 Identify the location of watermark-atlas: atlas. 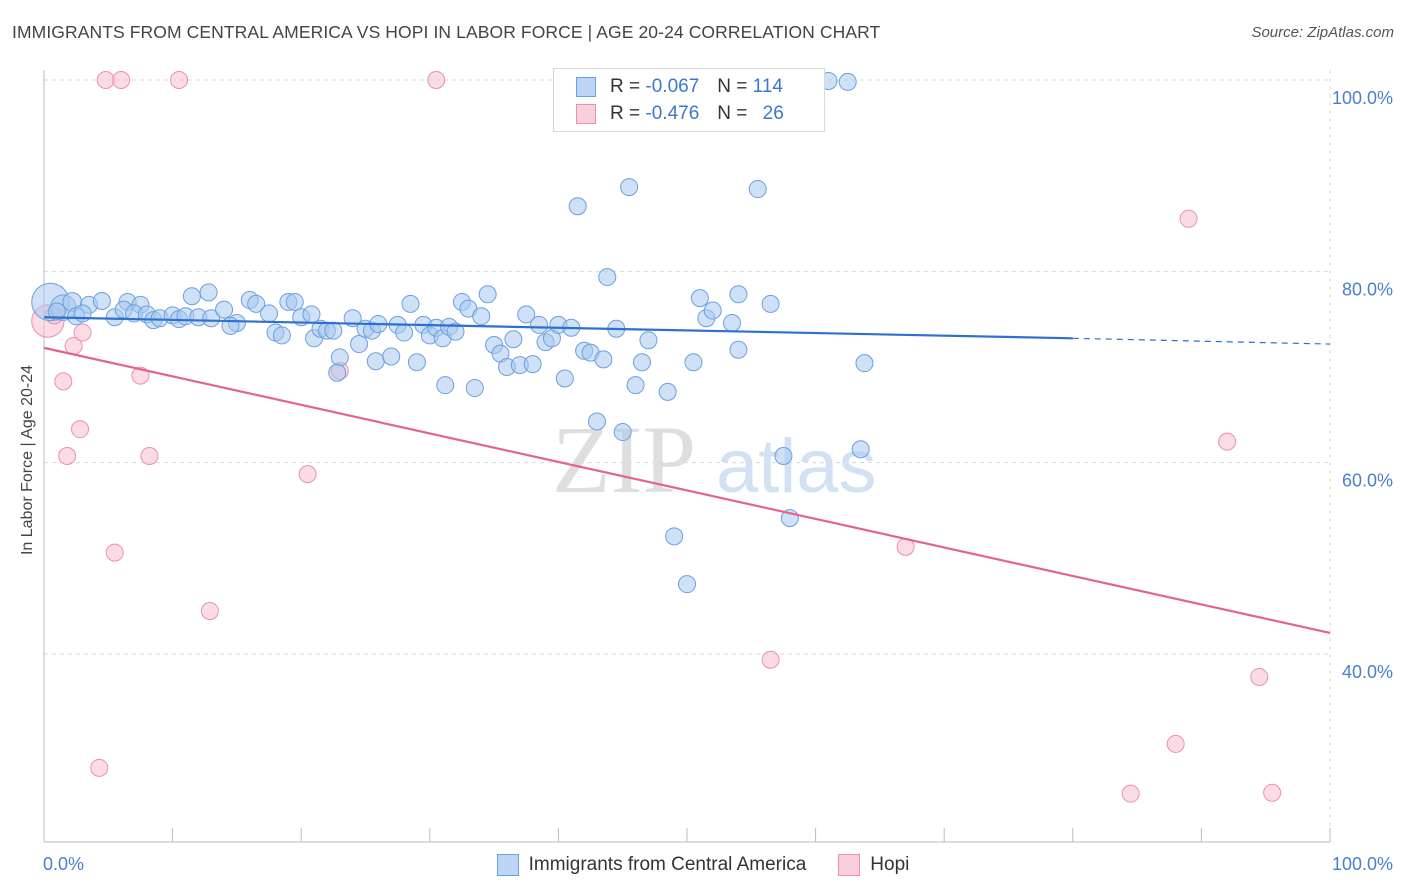
(796, 466).